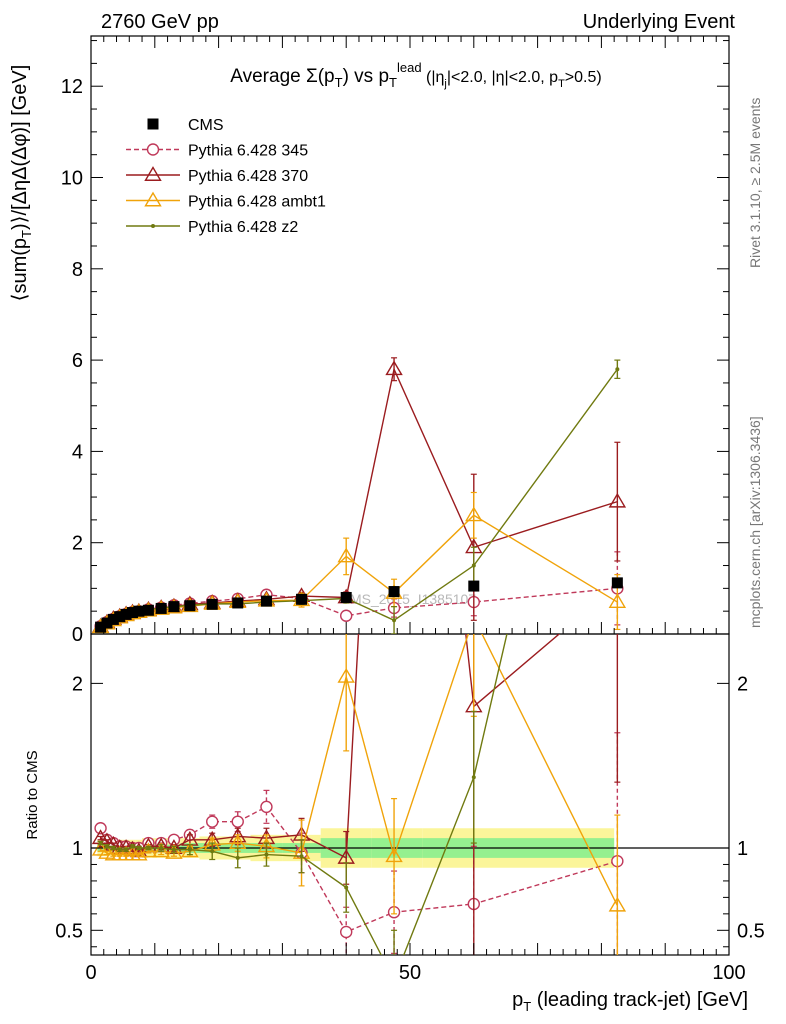 This screenshot has height=1024, width=786. Describe the element at coordinates (408, 599) in the screenshot. I see `watermark: CMS_2015_I1385107` at that location.